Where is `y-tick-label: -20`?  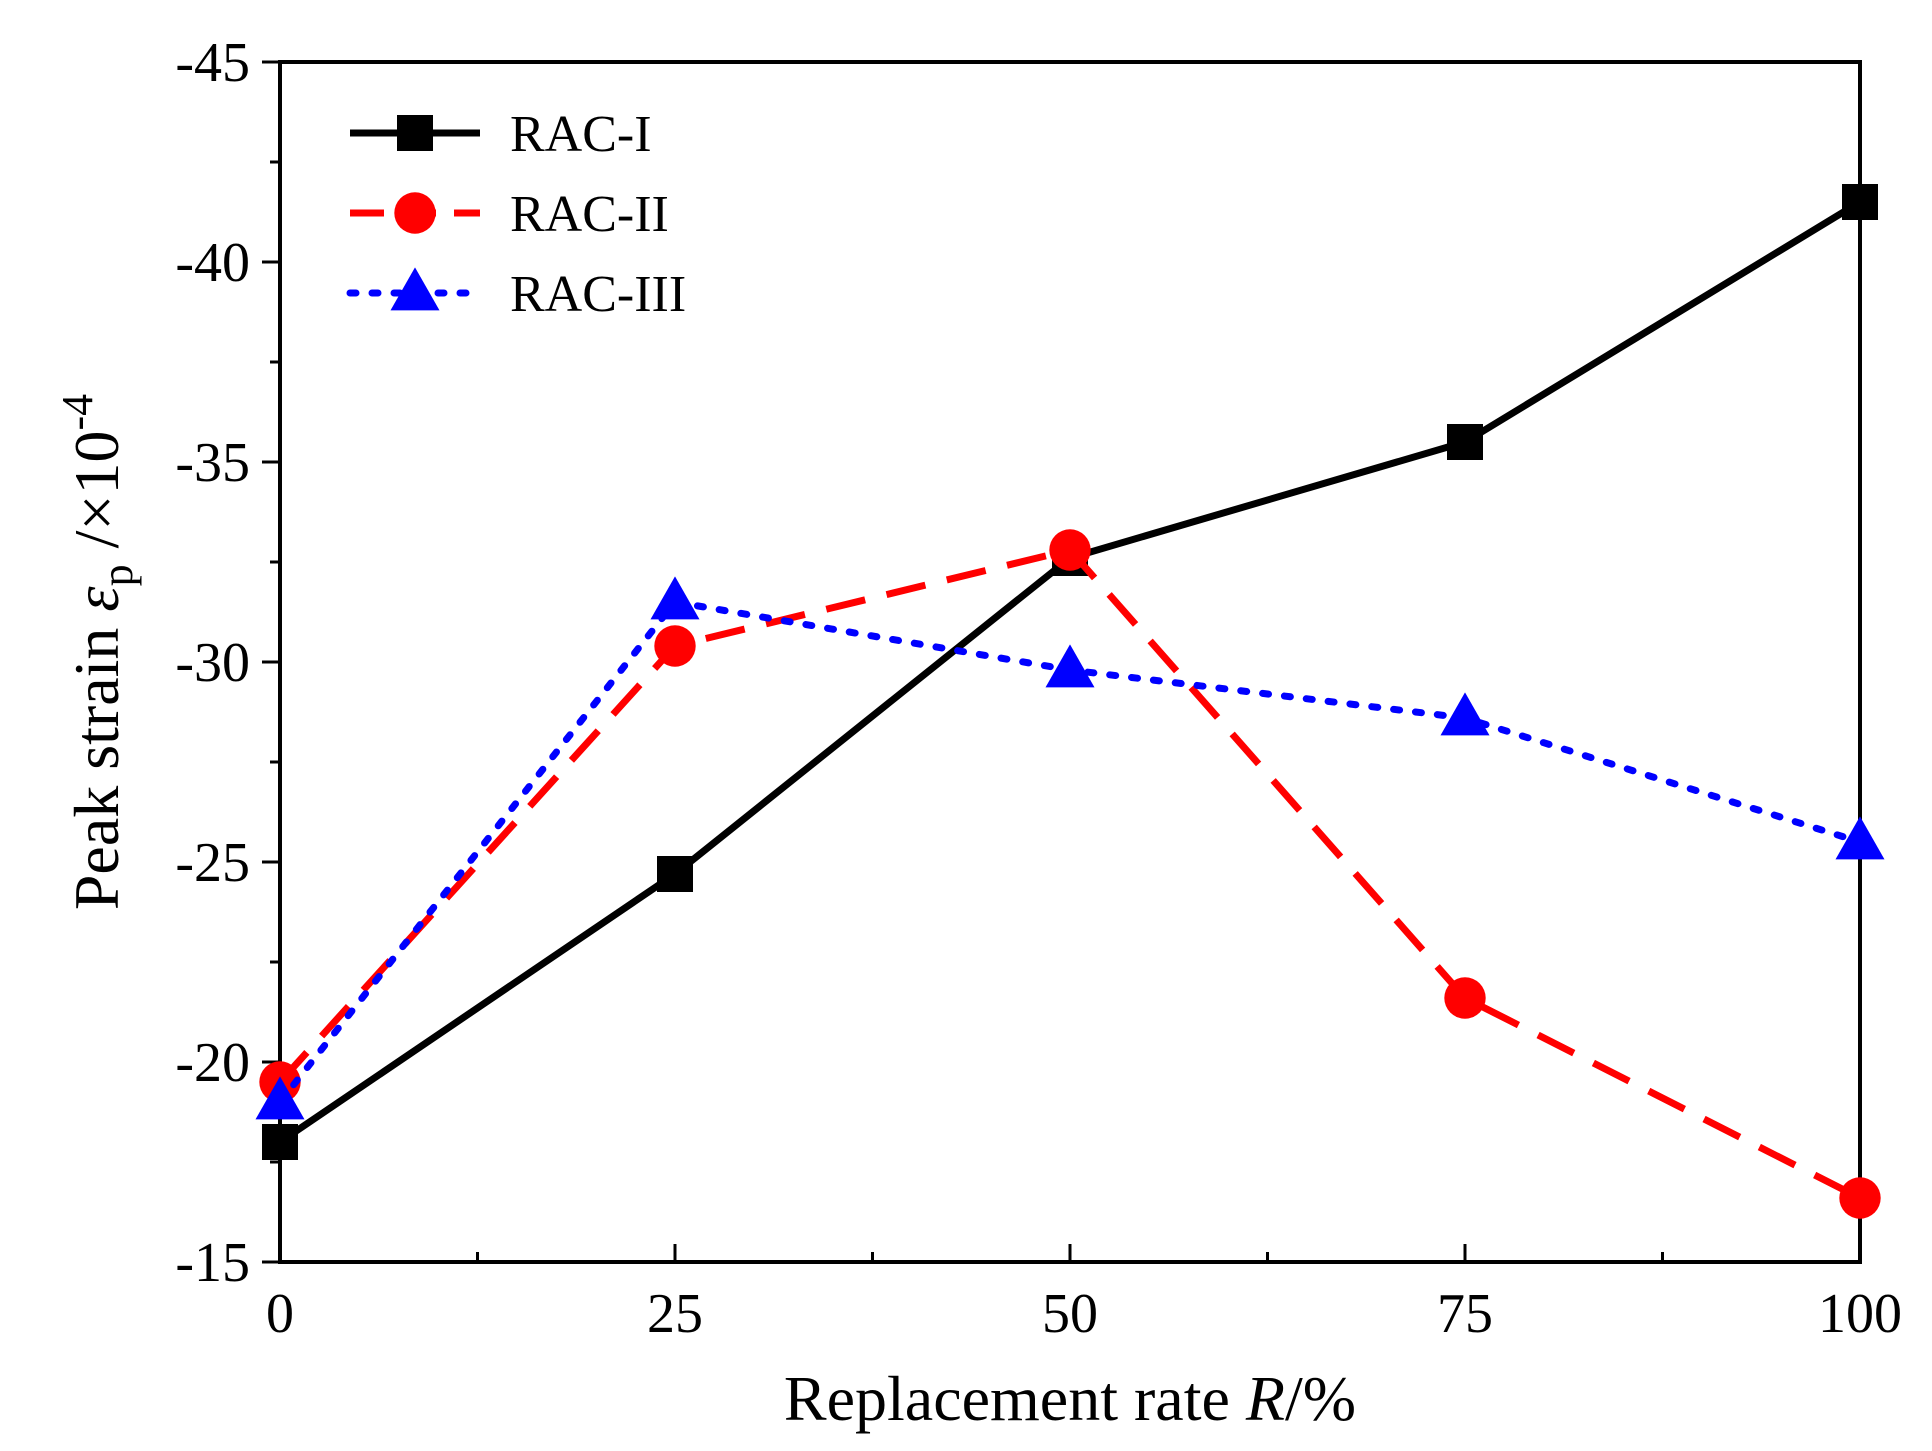 y-tick-label: -20 is located at coordinates (212, 1063).